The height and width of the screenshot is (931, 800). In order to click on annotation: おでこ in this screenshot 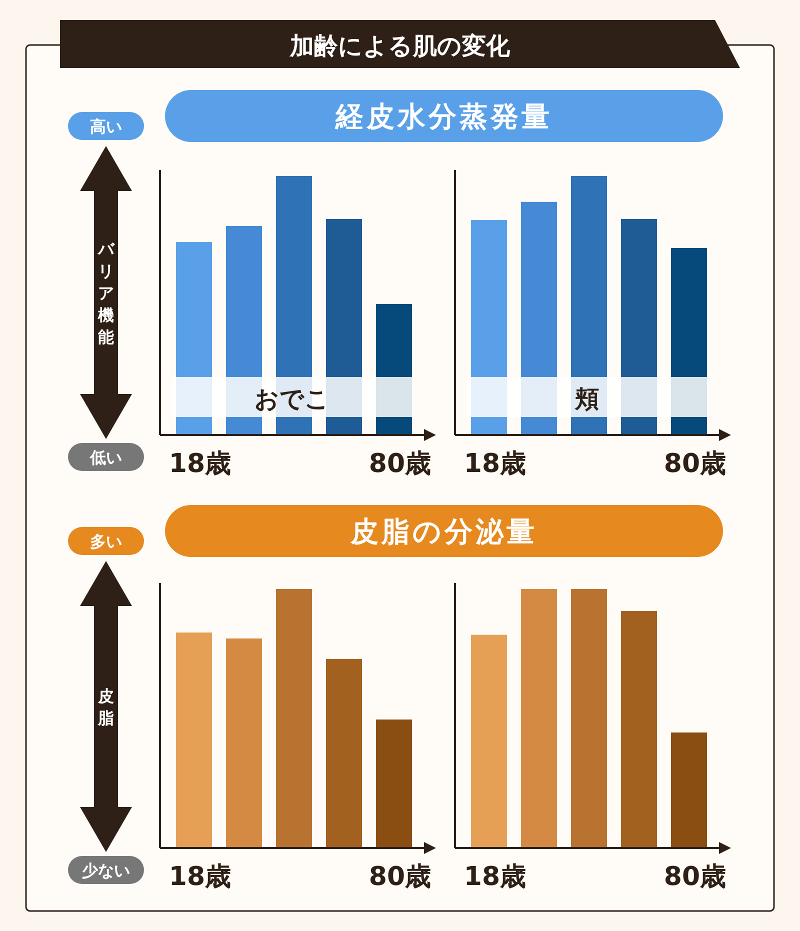, I will do `click(292, 399)`.